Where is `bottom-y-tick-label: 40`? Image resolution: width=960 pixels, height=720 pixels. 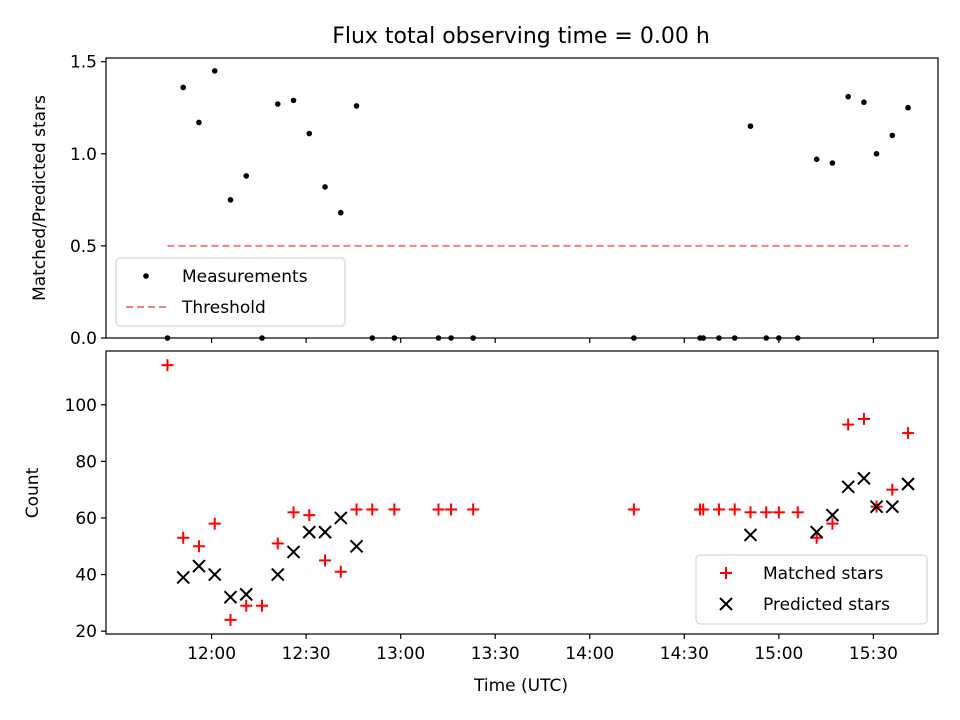
bottom-y-tick-label: 40 is located at coordinates (86, 576).